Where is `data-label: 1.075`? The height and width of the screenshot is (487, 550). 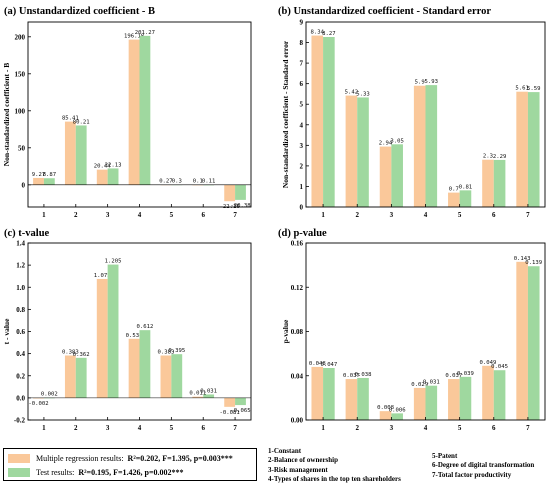
data-label: 1.075 is located at coordinates (102, 276).